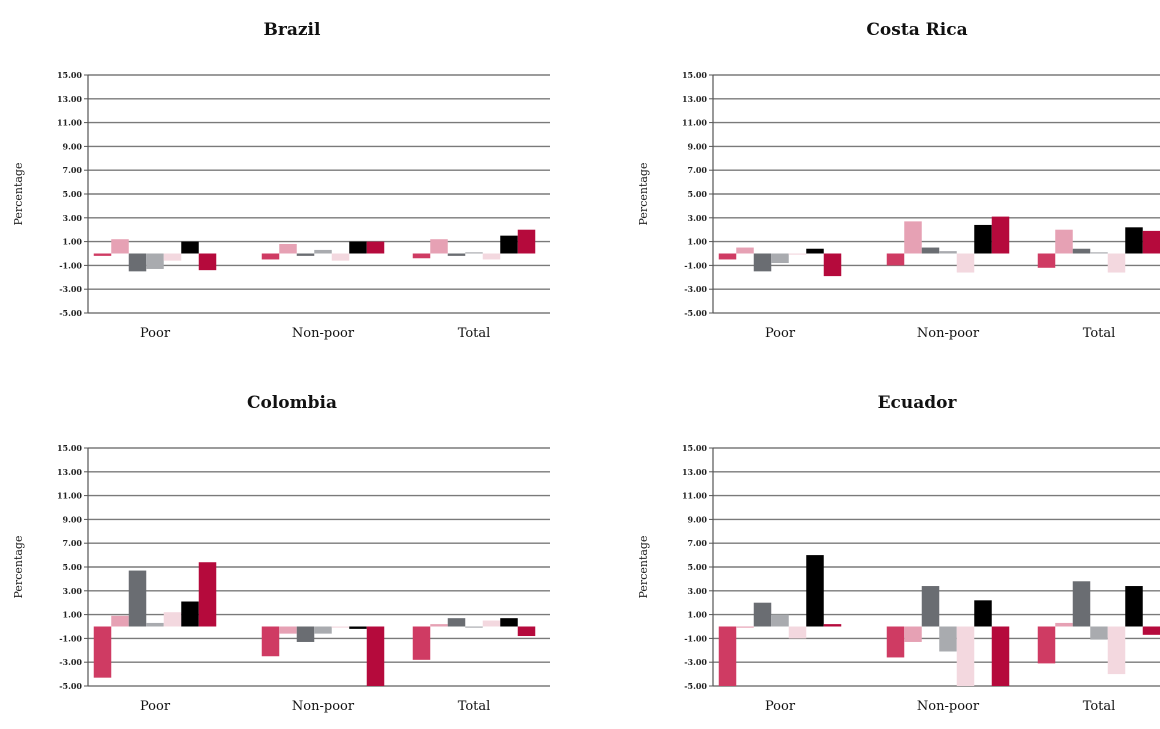 The height and width of the screenshot is (729, 1160). What do you see at coordinates (780, 333) in the screenshot?
I see `x-category-label: Poor` at bounding box center [780, 333].